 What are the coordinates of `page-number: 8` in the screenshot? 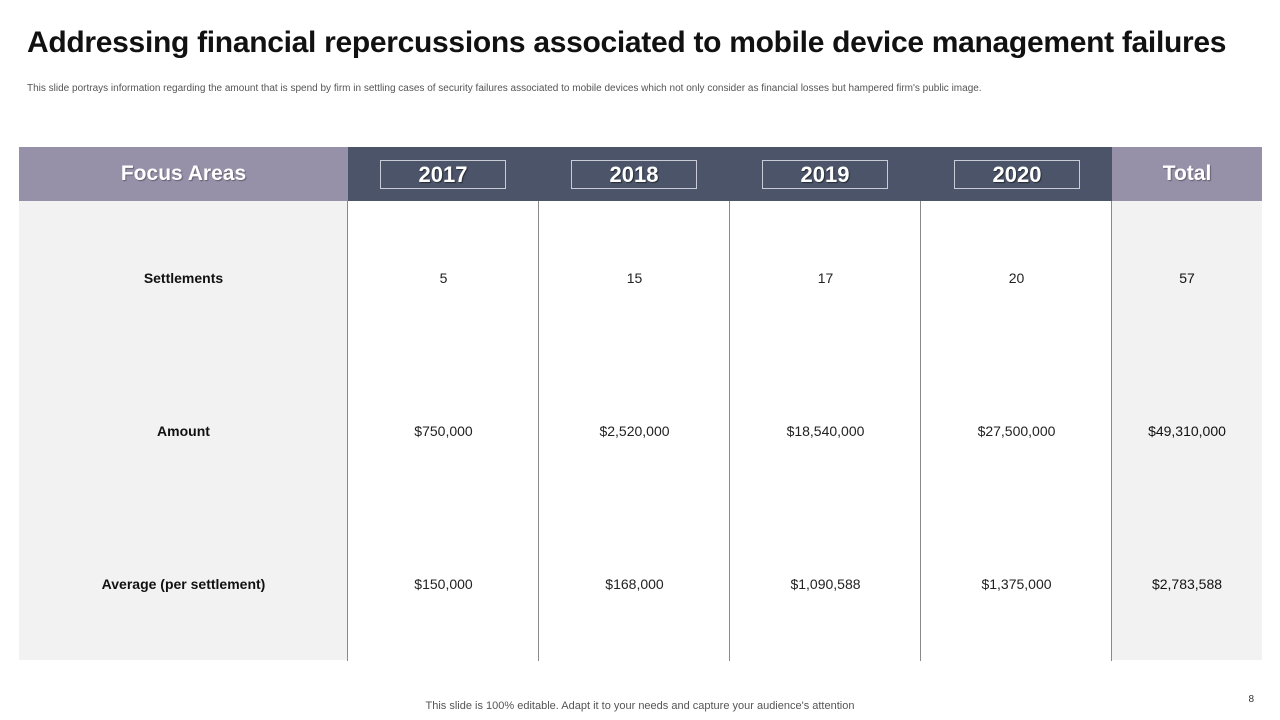 It's located at (1251, 699).